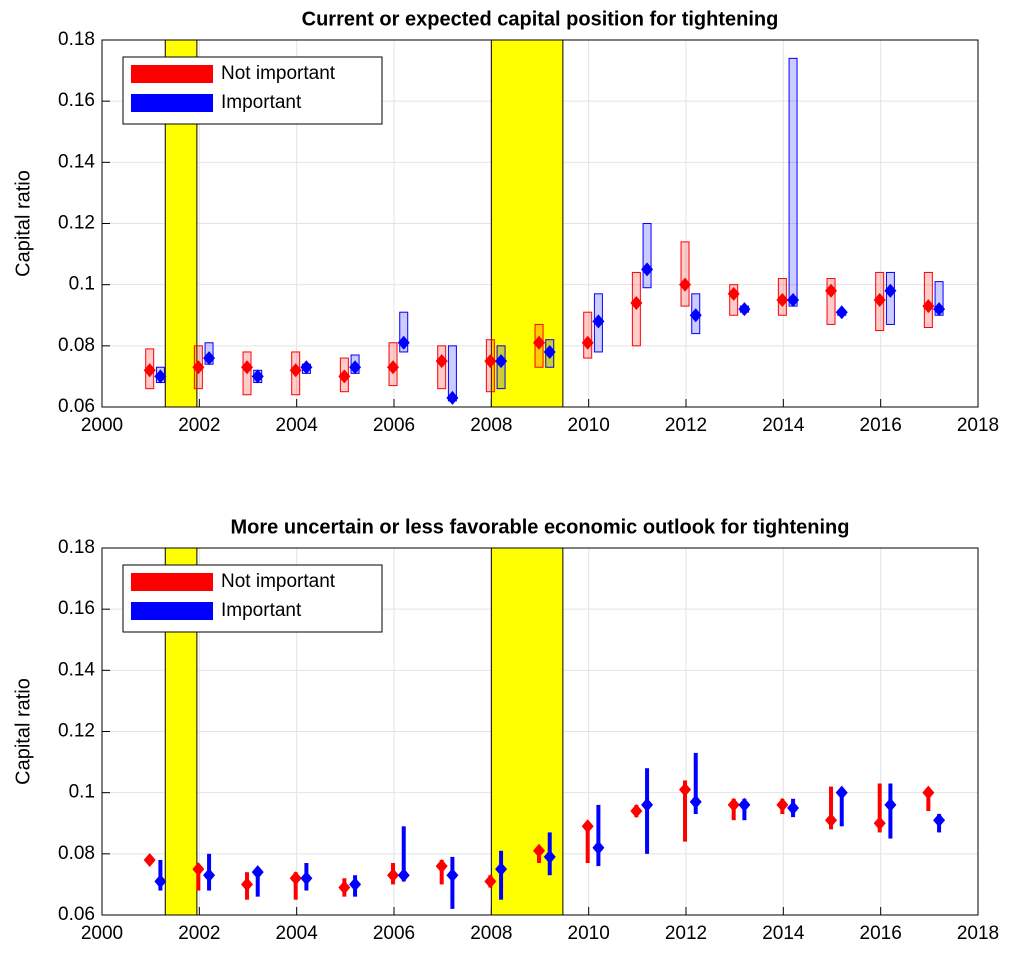 This screenshot has height=956, width=1010. What do you see at coordinates (76, 914) in the screenshot?
I see `y-tick-label: 0.06` at bounding box center [76, 914].